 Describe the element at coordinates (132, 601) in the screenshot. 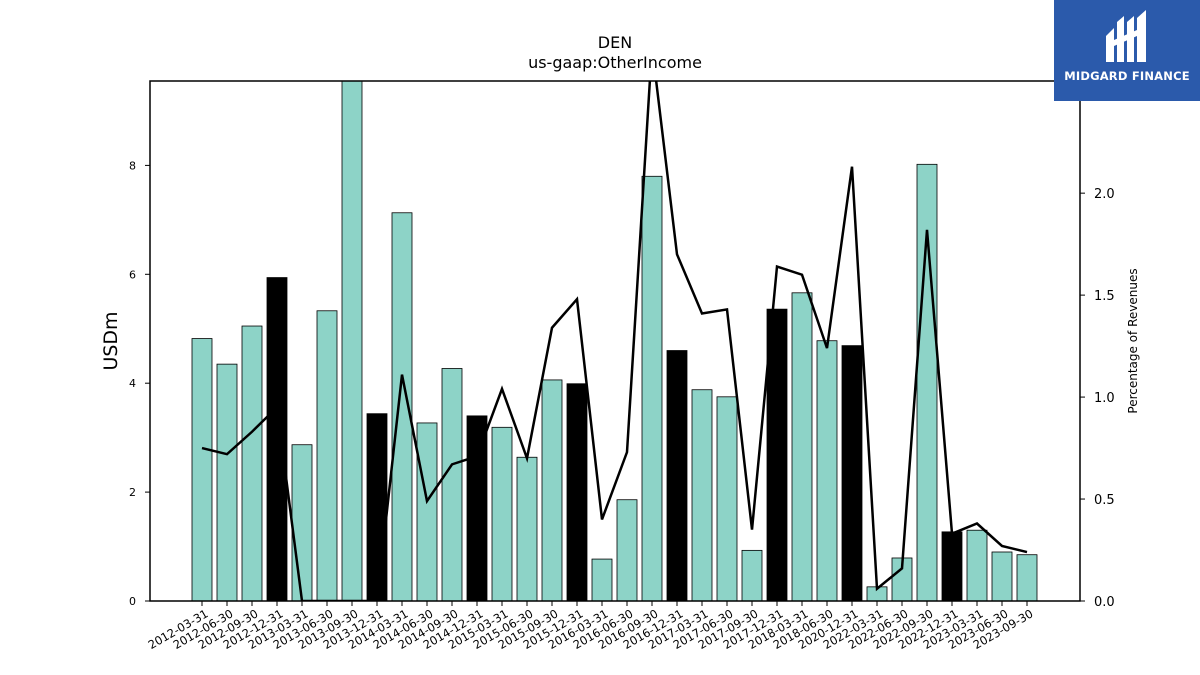

I see `y-tick-label: 0` at that location.